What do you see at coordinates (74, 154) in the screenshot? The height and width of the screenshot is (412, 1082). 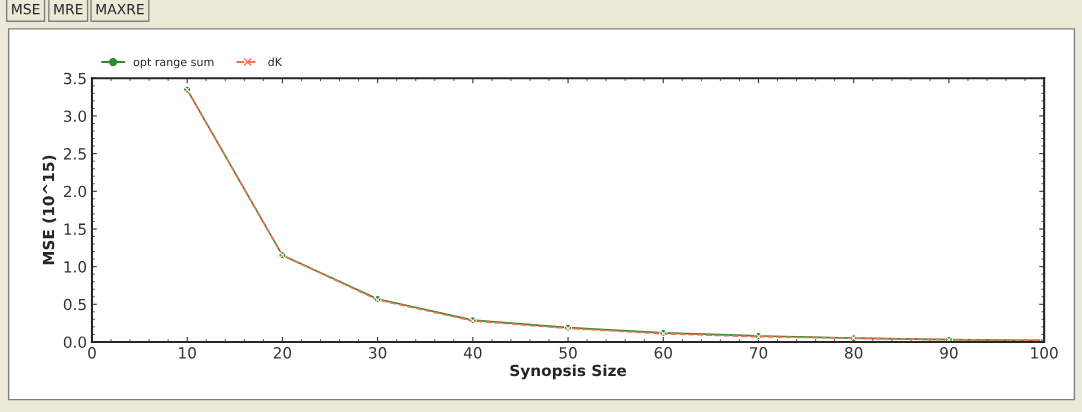 I see `y-tick-label: 2.5` at bounding box center [74, 154].